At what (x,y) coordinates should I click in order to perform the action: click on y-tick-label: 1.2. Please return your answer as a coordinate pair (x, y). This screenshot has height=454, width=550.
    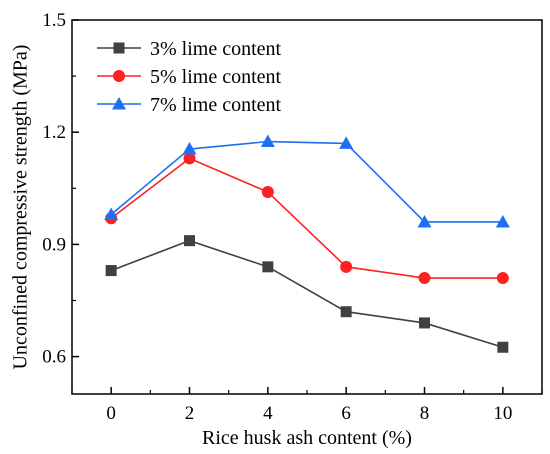
    Looking at the image, I should click on (54, 132).